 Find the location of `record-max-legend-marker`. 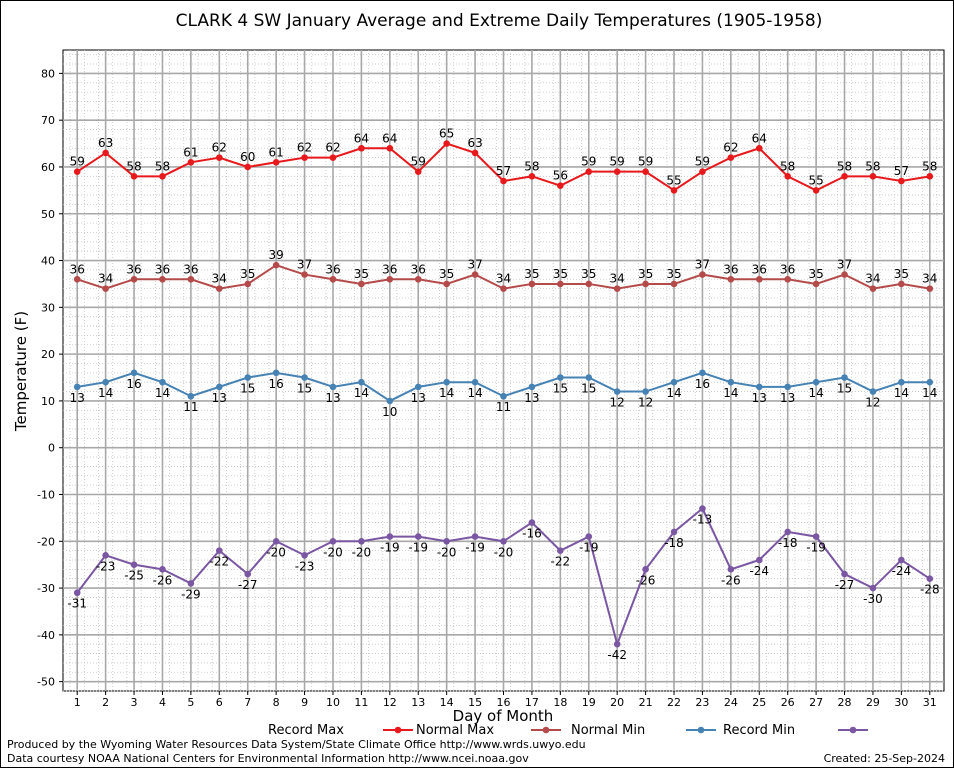

record-max-legend-marker is located at coordinates (398, 730).